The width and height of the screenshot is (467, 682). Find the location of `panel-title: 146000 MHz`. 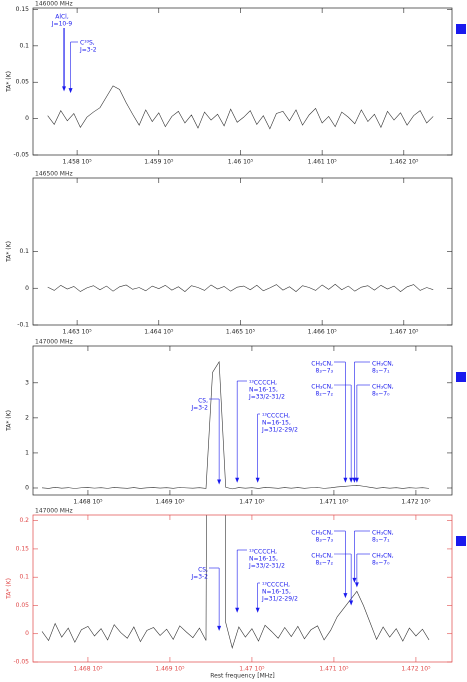

panel-title: 146000 MHz is located at coordinates (54, 4).